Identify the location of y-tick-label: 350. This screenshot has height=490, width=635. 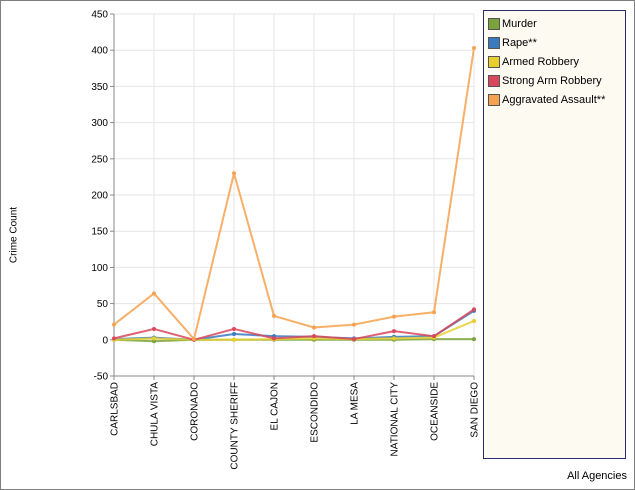
(99, 87).